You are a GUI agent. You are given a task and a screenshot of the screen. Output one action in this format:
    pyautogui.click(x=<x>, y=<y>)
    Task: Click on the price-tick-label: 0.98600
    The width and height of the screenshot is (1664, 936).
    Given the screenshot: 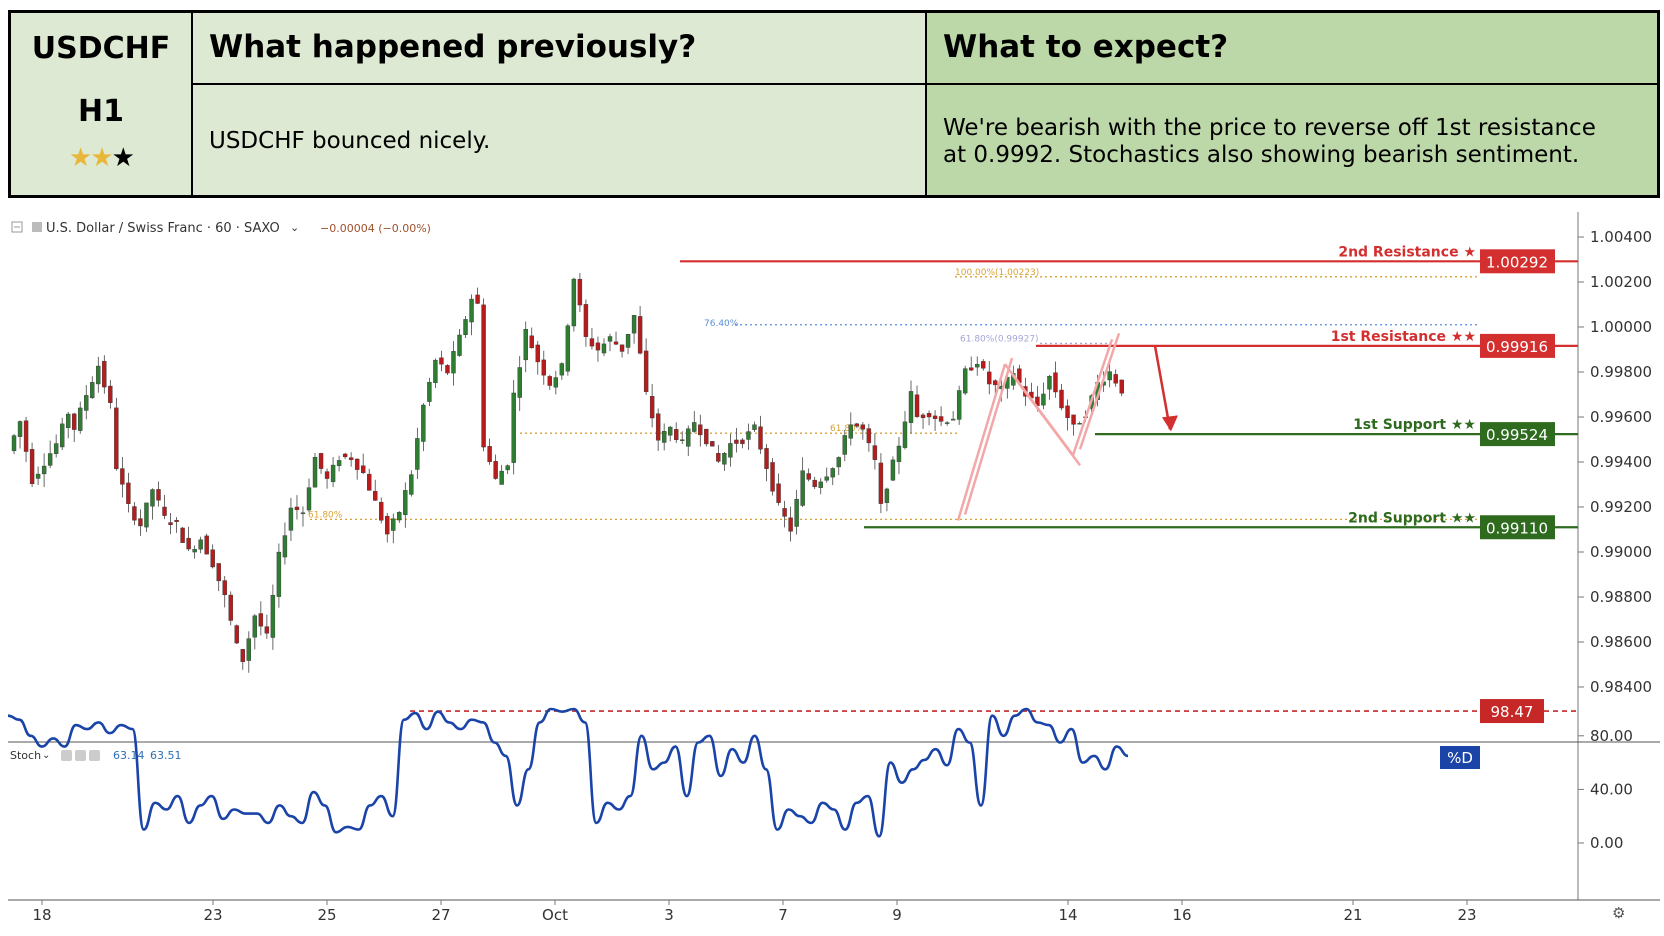 What is the action you would take?
    pyautogui.click(x=1621, y=642)
    